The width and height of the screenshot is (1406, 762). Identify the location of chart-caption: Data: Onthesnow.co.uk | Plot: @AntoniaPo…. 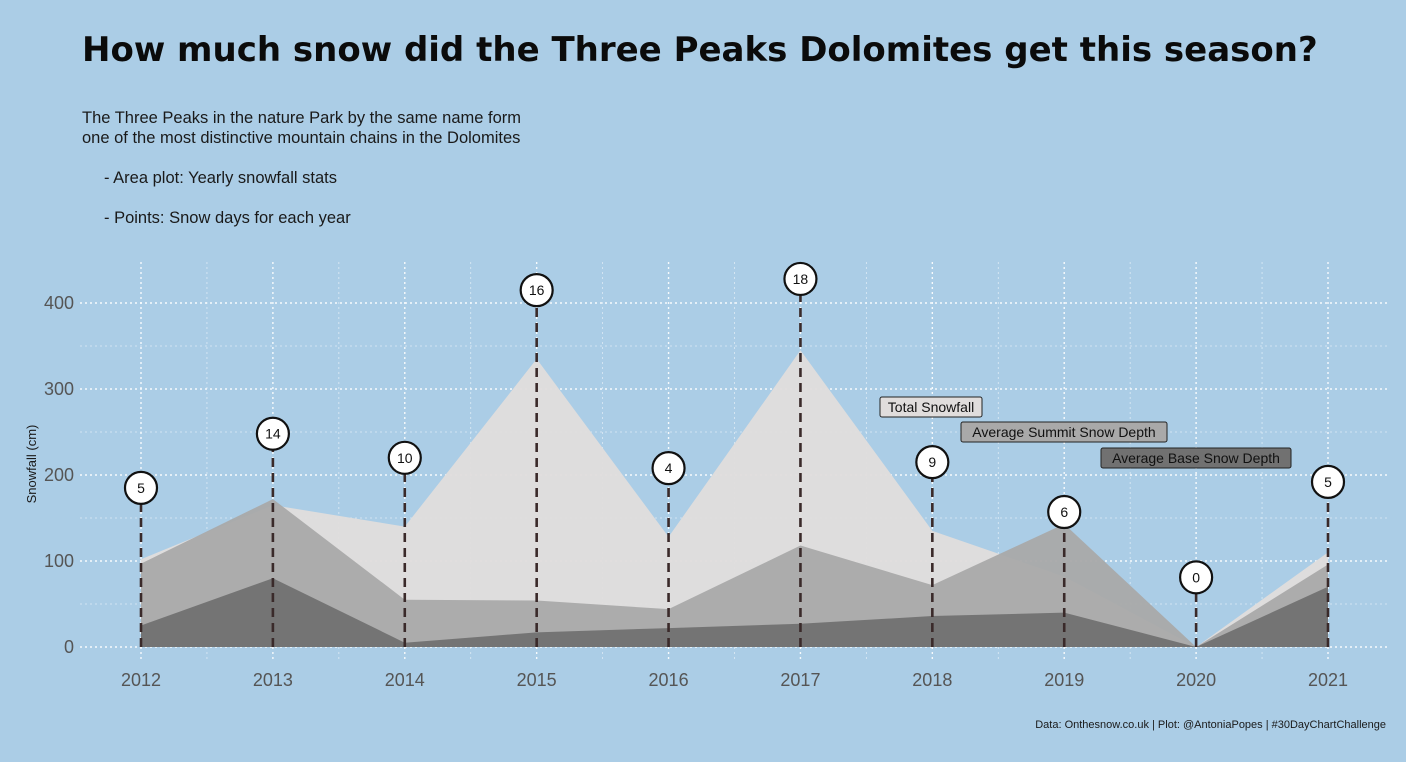
(1210, 725).